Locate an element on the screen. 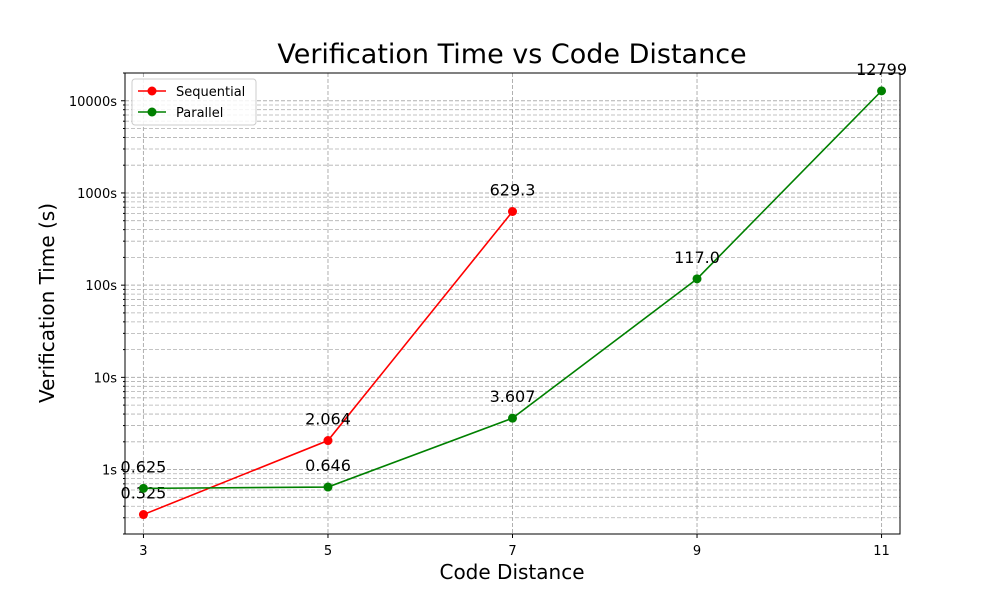  x-tick-label: 5 is located at coordinates (328, 551).